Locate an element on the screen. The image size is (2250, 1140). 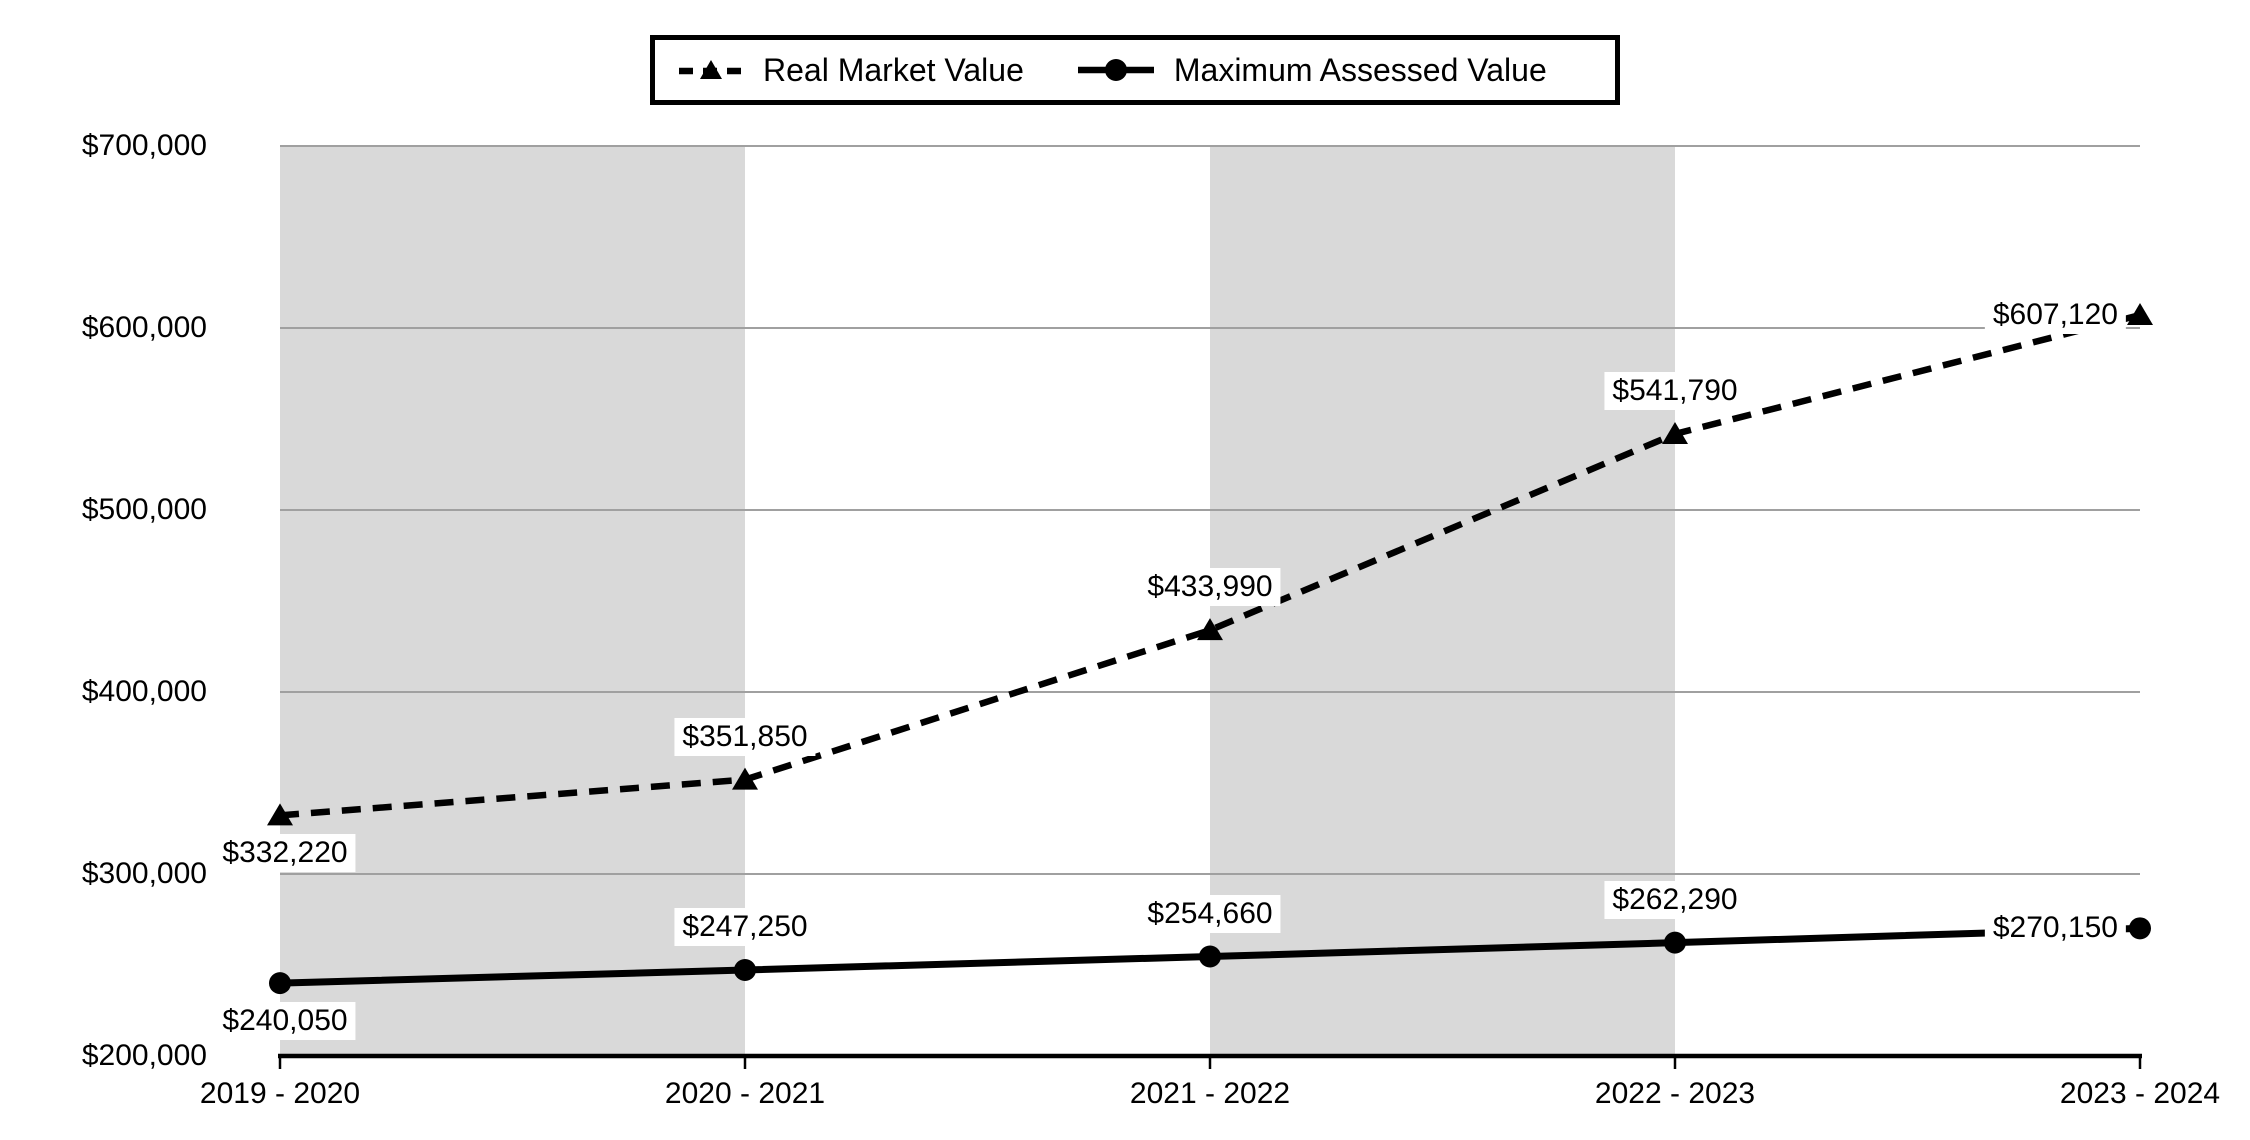
data-label: $332,220 is located at coordinates (285, 853).